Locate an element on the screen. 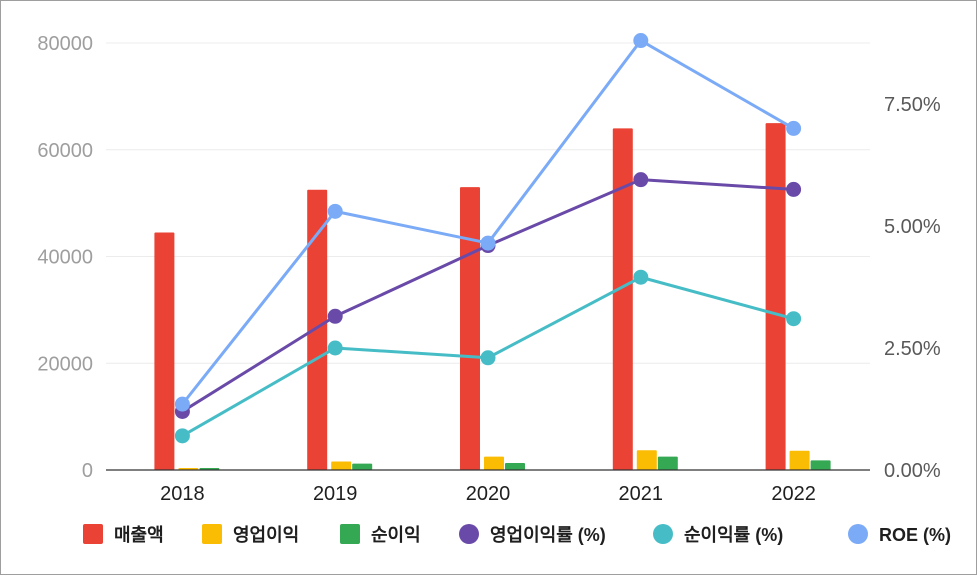 Image resolution: width=977 pixels, height=575 pixels. left-tick-label: 80000 is located at coordinates (65, 44).